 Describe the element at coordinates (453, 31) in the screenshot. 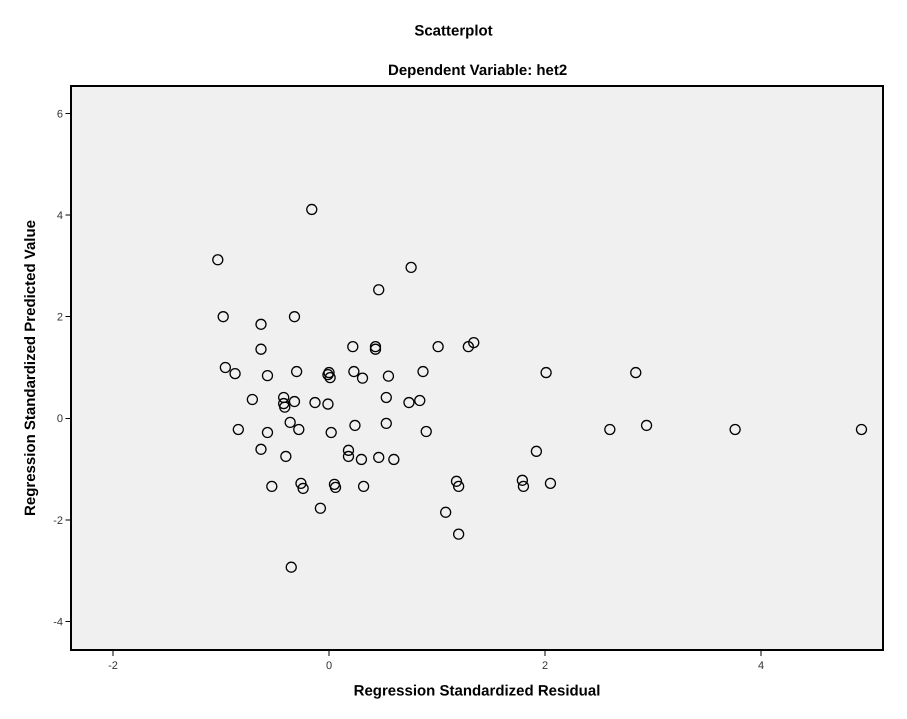

I see `chart-title: Scatterplot` at that location.